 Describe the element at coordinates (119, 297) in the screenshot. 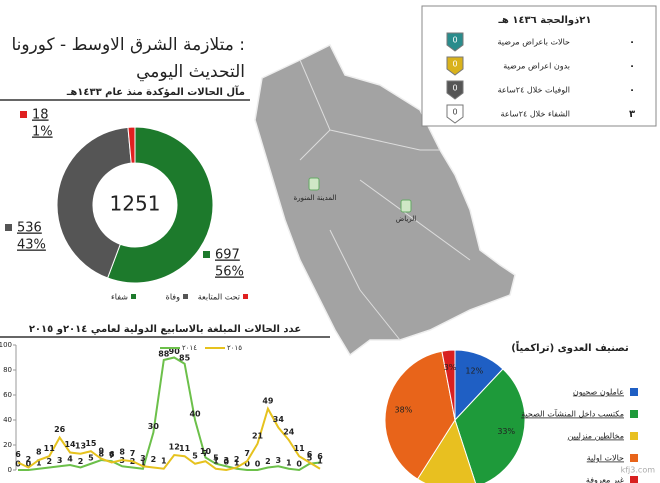

I see `legend-label: شفاء` at that location.